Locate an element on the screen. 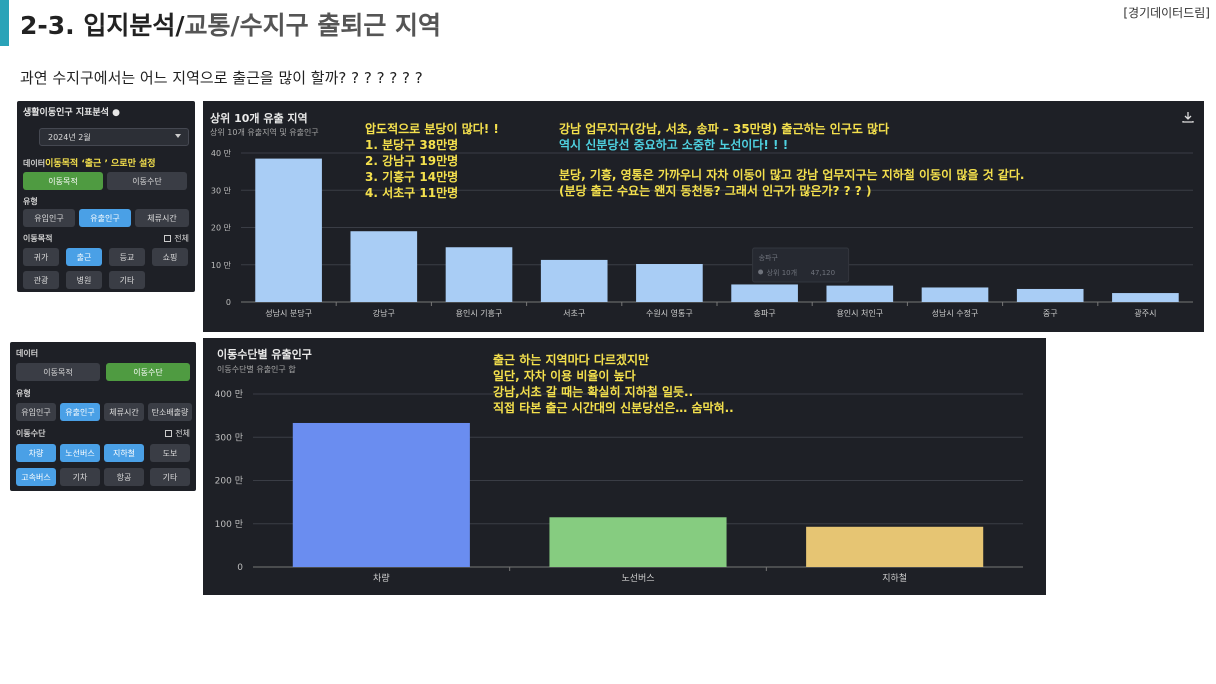 This screenshot has height=684, width=1216. type-carbon-button: 탄소배출량 is located at coordinates (170, 412).